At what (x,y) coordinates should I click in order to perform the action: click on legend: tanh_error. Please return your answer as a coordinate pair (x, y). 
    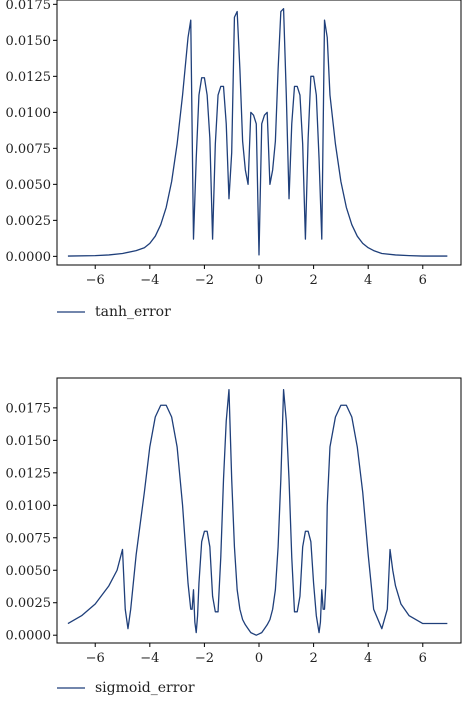
    Looking at the image, I should click on (114, 312).